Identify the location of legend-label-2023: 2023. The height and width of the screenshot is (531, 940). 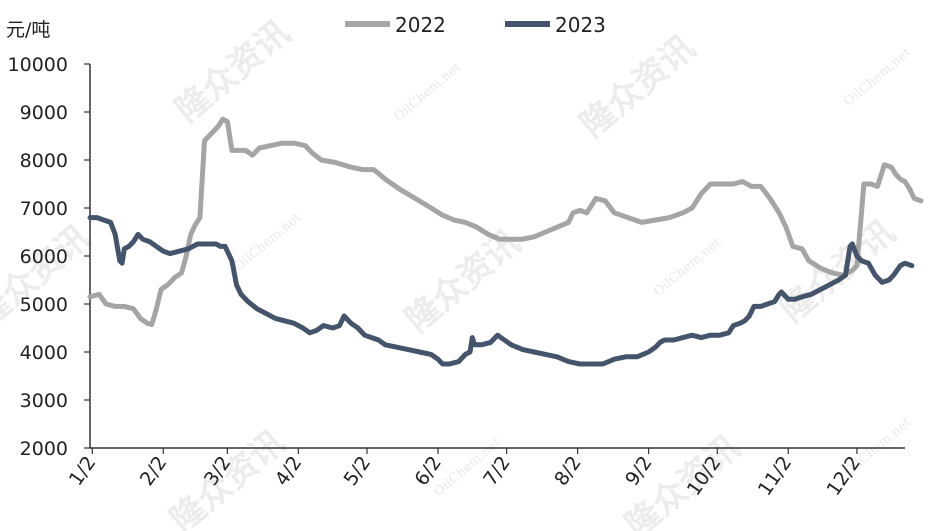
(580, 25).